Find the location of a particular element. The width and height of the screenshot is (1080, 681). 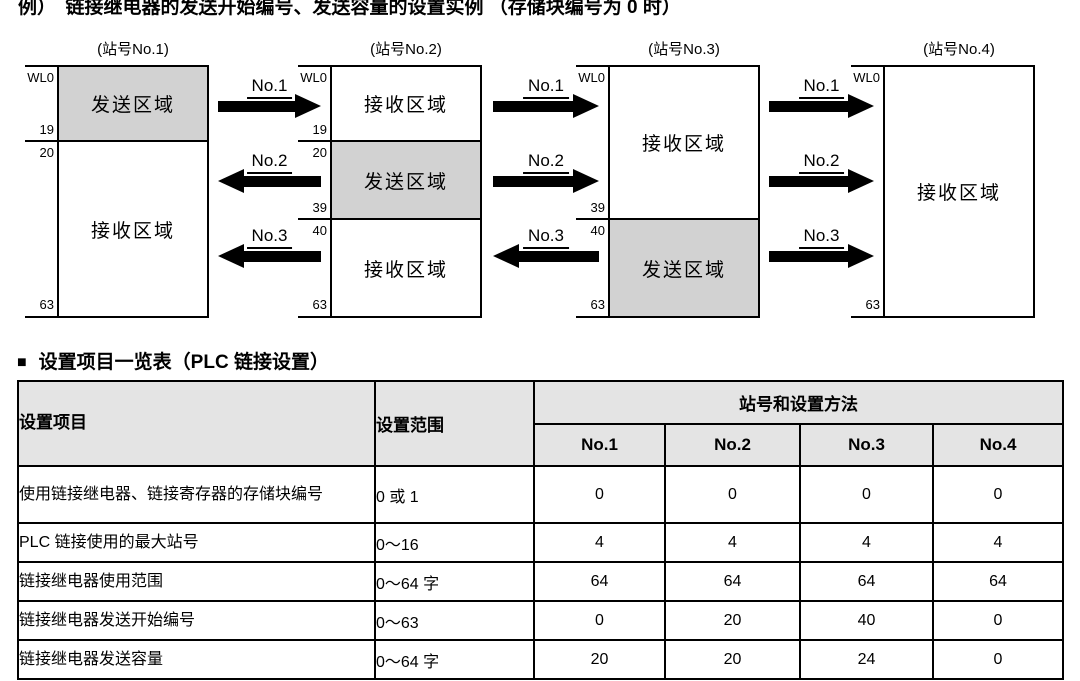

station-1: (站号No.1) 发送区域 接收区域 WL0 19 20 63 is located at coordinates (117, 179).